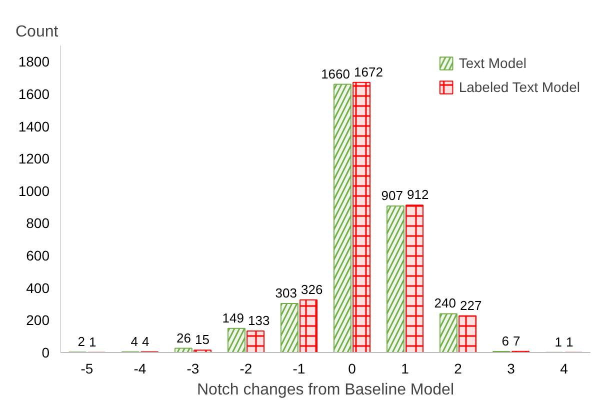 This screenshot has height=402, width=600. What do you see at coordinates (38, 256) in the screenshot?
I see `y-tick-label: 600` at bounding box center [38, 256].